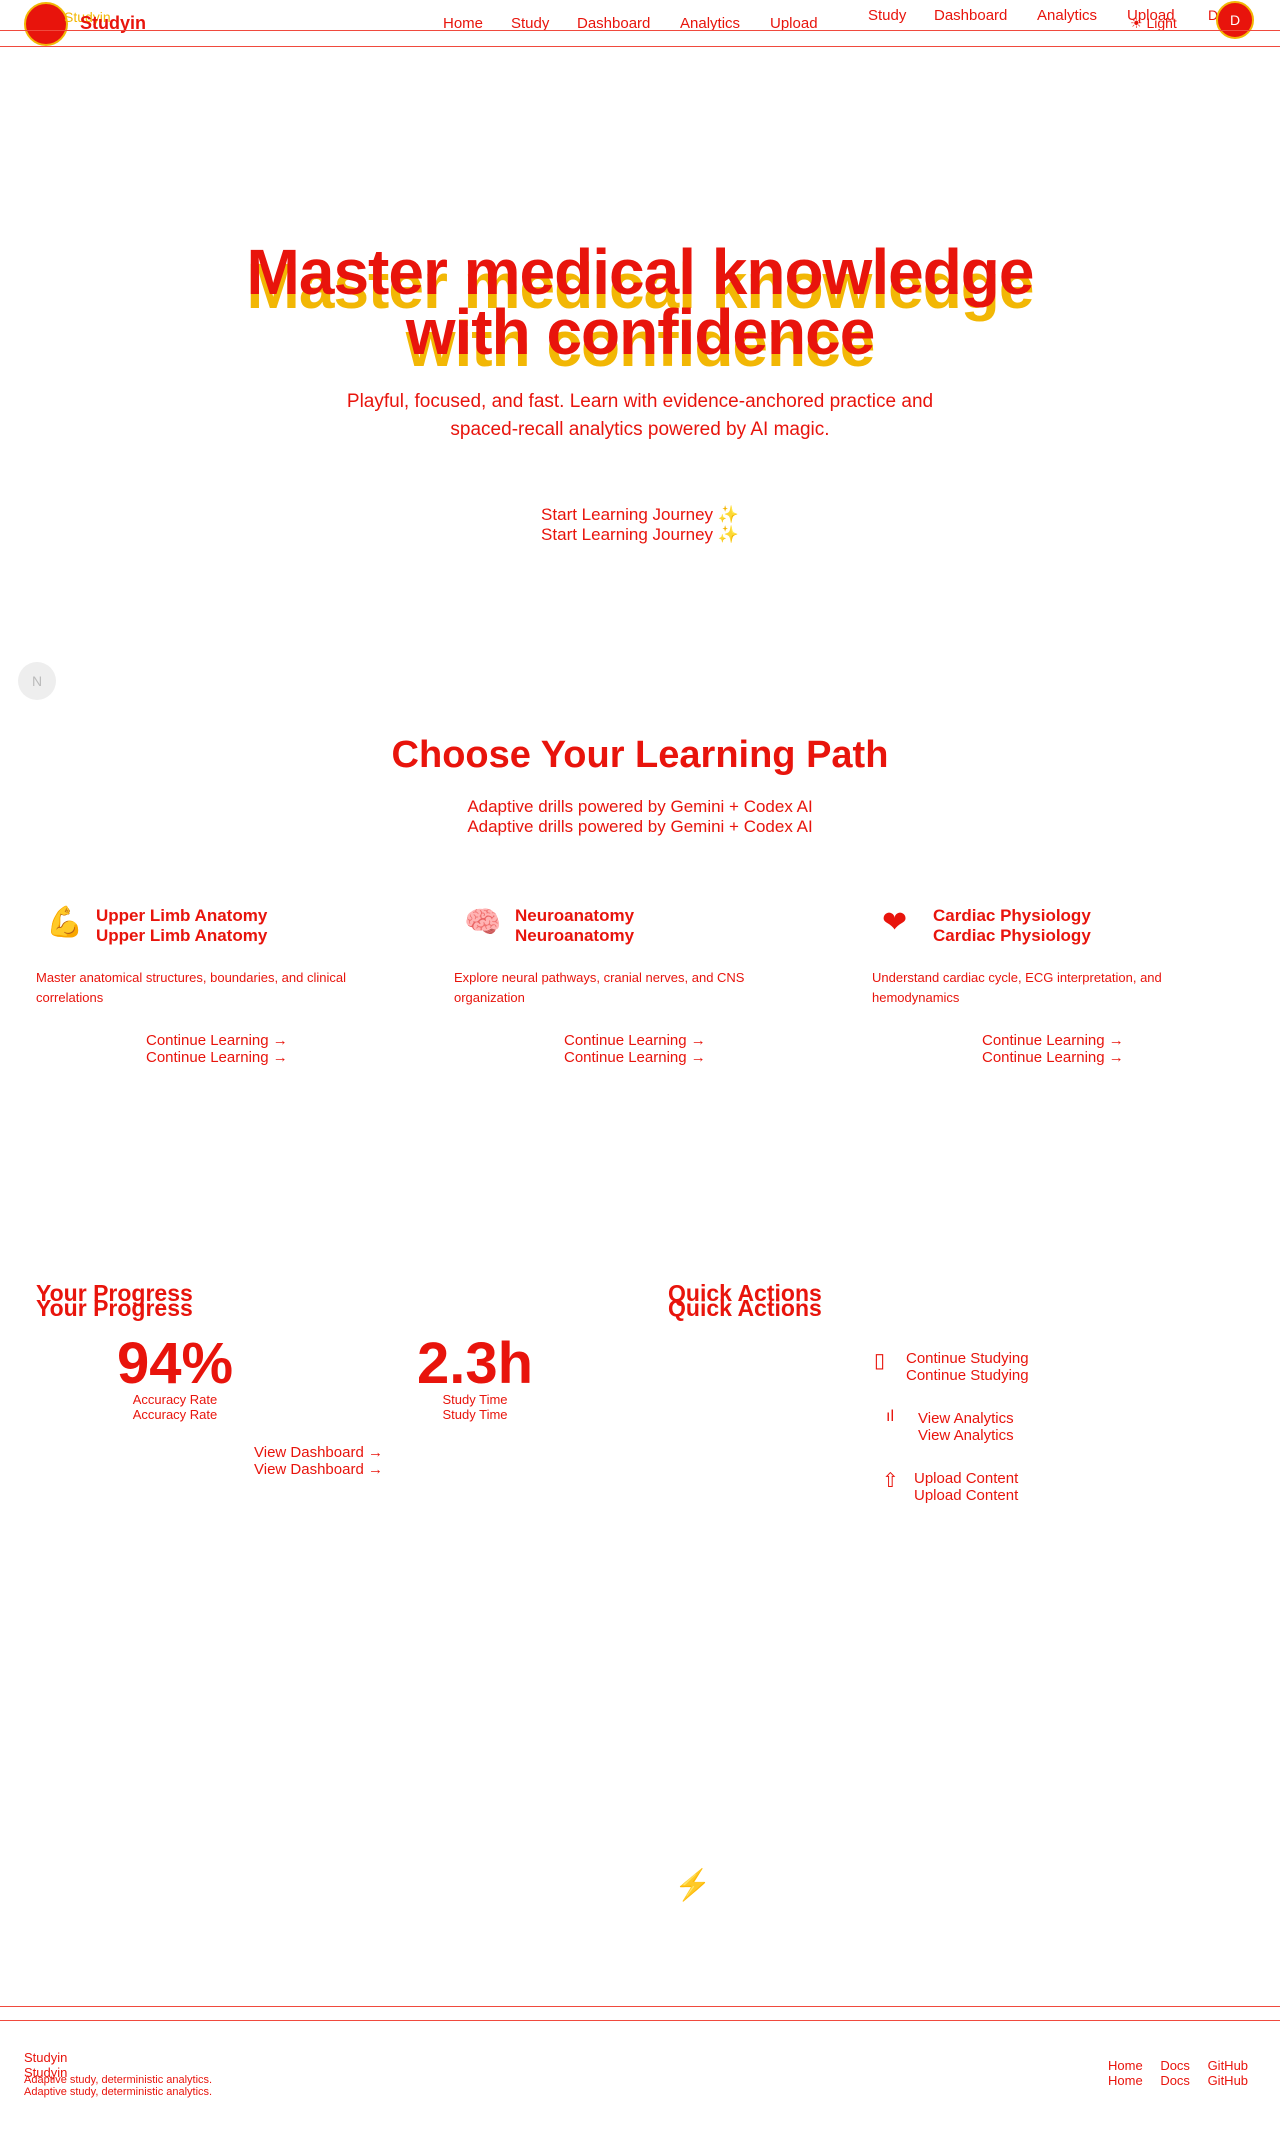 The image size is (1280, 2141). Describe the element at coordinates (1012, 915) in the screenshot. I see `card-title-text: Cardiac Physiology` at that location.